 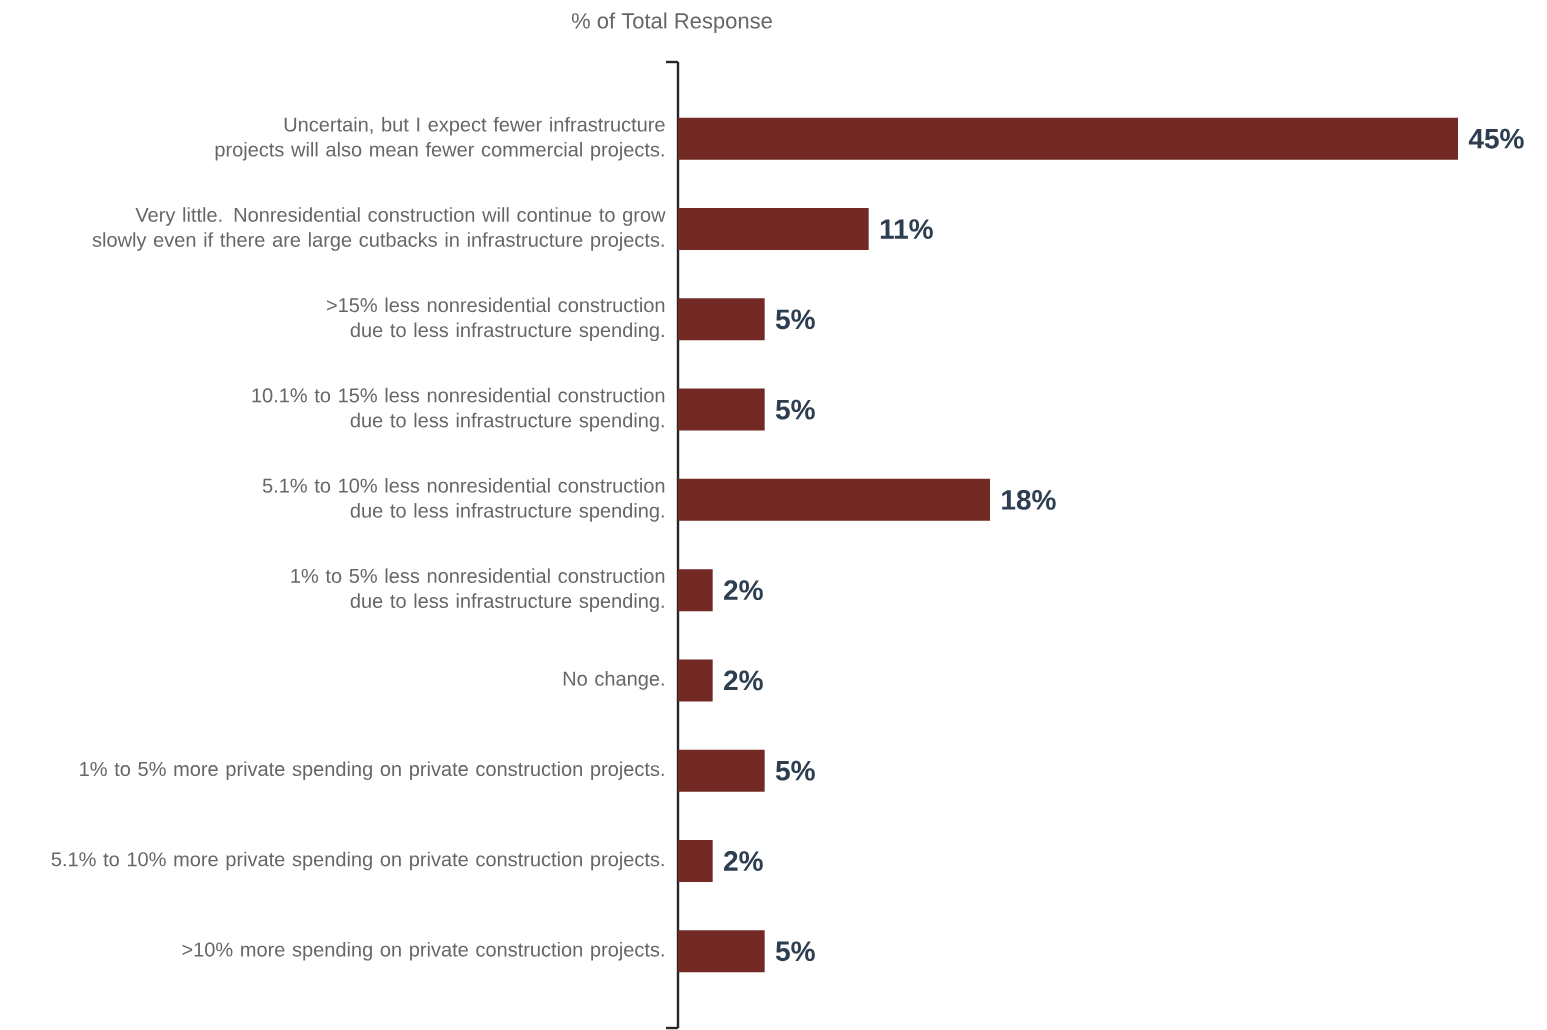 I want to click on data-label: 11%, so click(x=906, y=229).